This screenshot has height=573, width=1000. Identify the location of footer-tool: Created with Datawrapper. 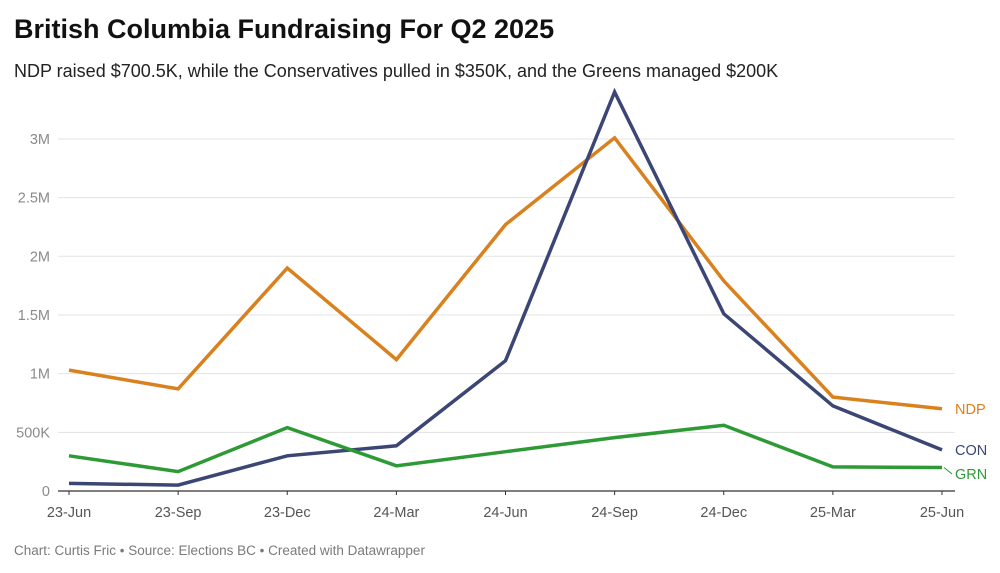
(346, 550).